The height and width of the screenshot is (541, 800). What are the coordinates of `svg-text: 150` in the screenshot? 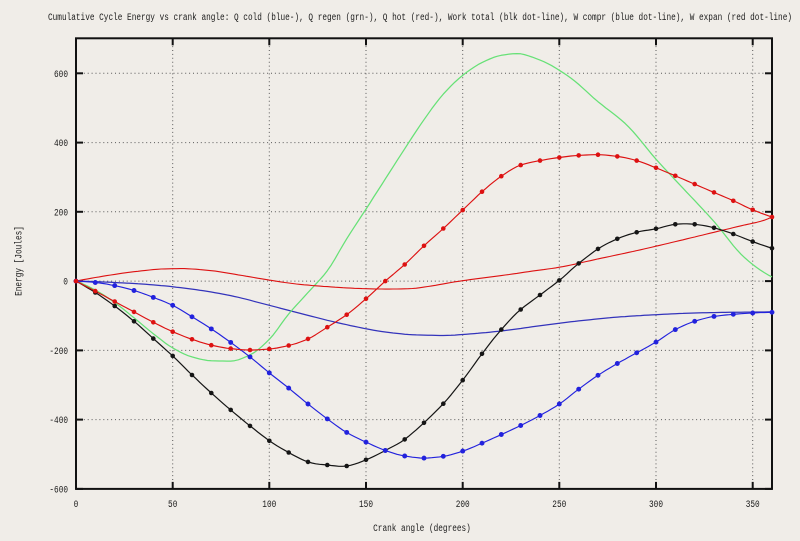 It's located at (366, 505).